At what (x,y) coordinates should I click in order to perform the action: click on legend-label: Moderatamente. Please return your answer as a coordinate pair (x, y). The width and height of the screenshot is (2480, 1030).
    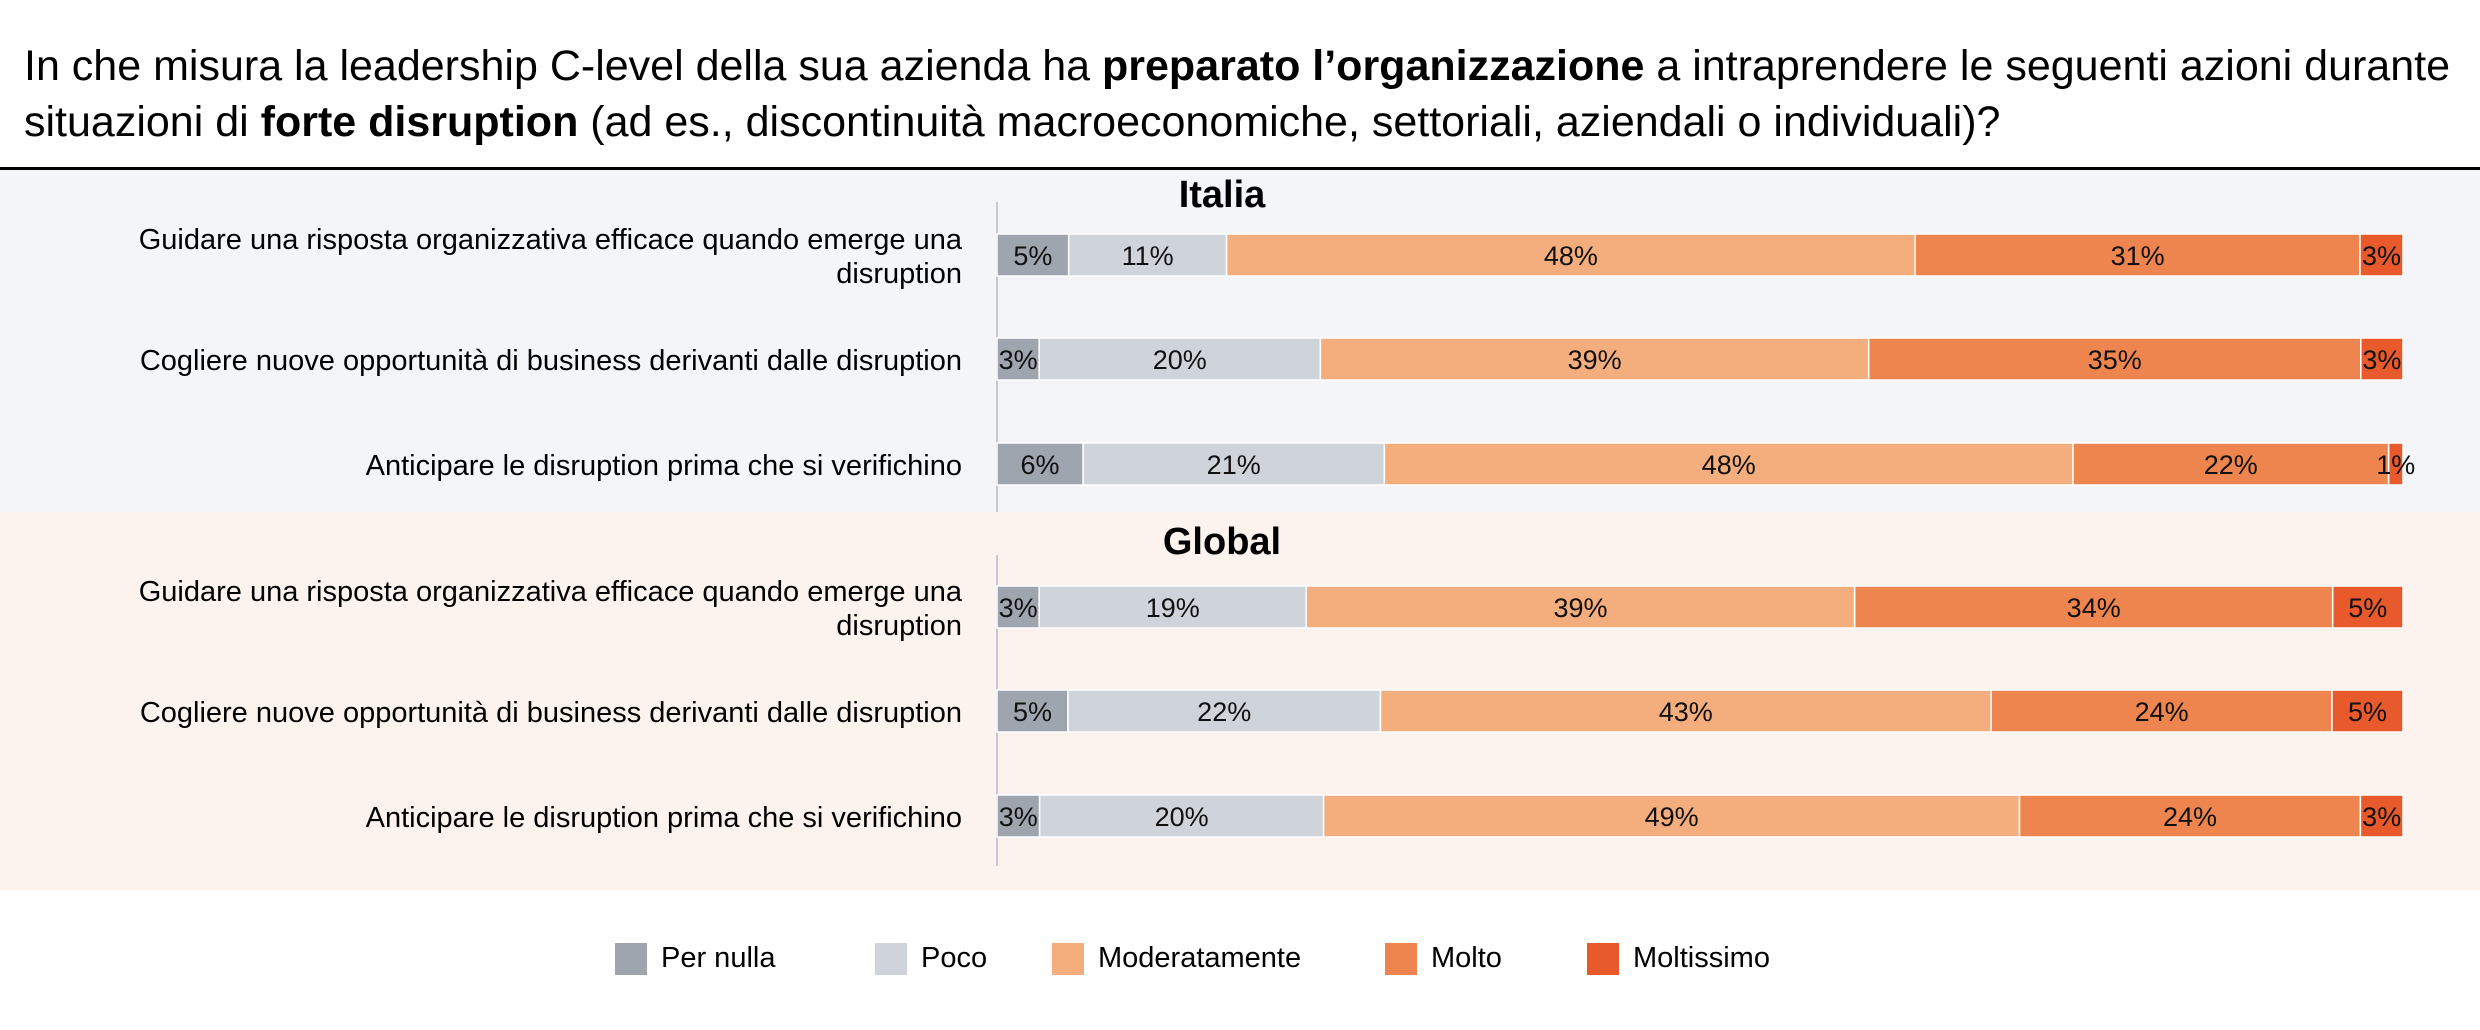
    Looking at the image, I should click on (1200, 958).